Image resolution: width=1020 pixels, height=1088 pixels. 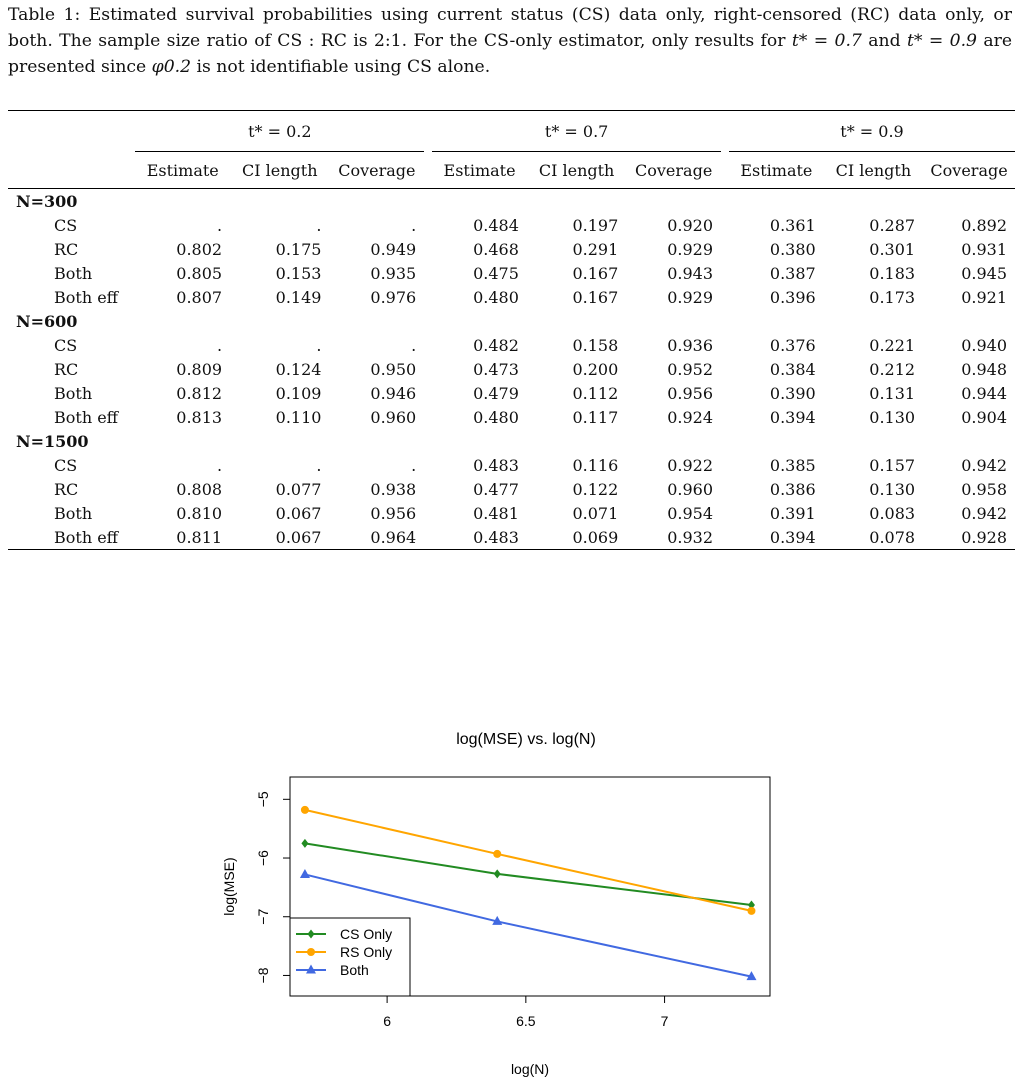 I want to click on table-cell: 0.936, so click(x=690, y=345).